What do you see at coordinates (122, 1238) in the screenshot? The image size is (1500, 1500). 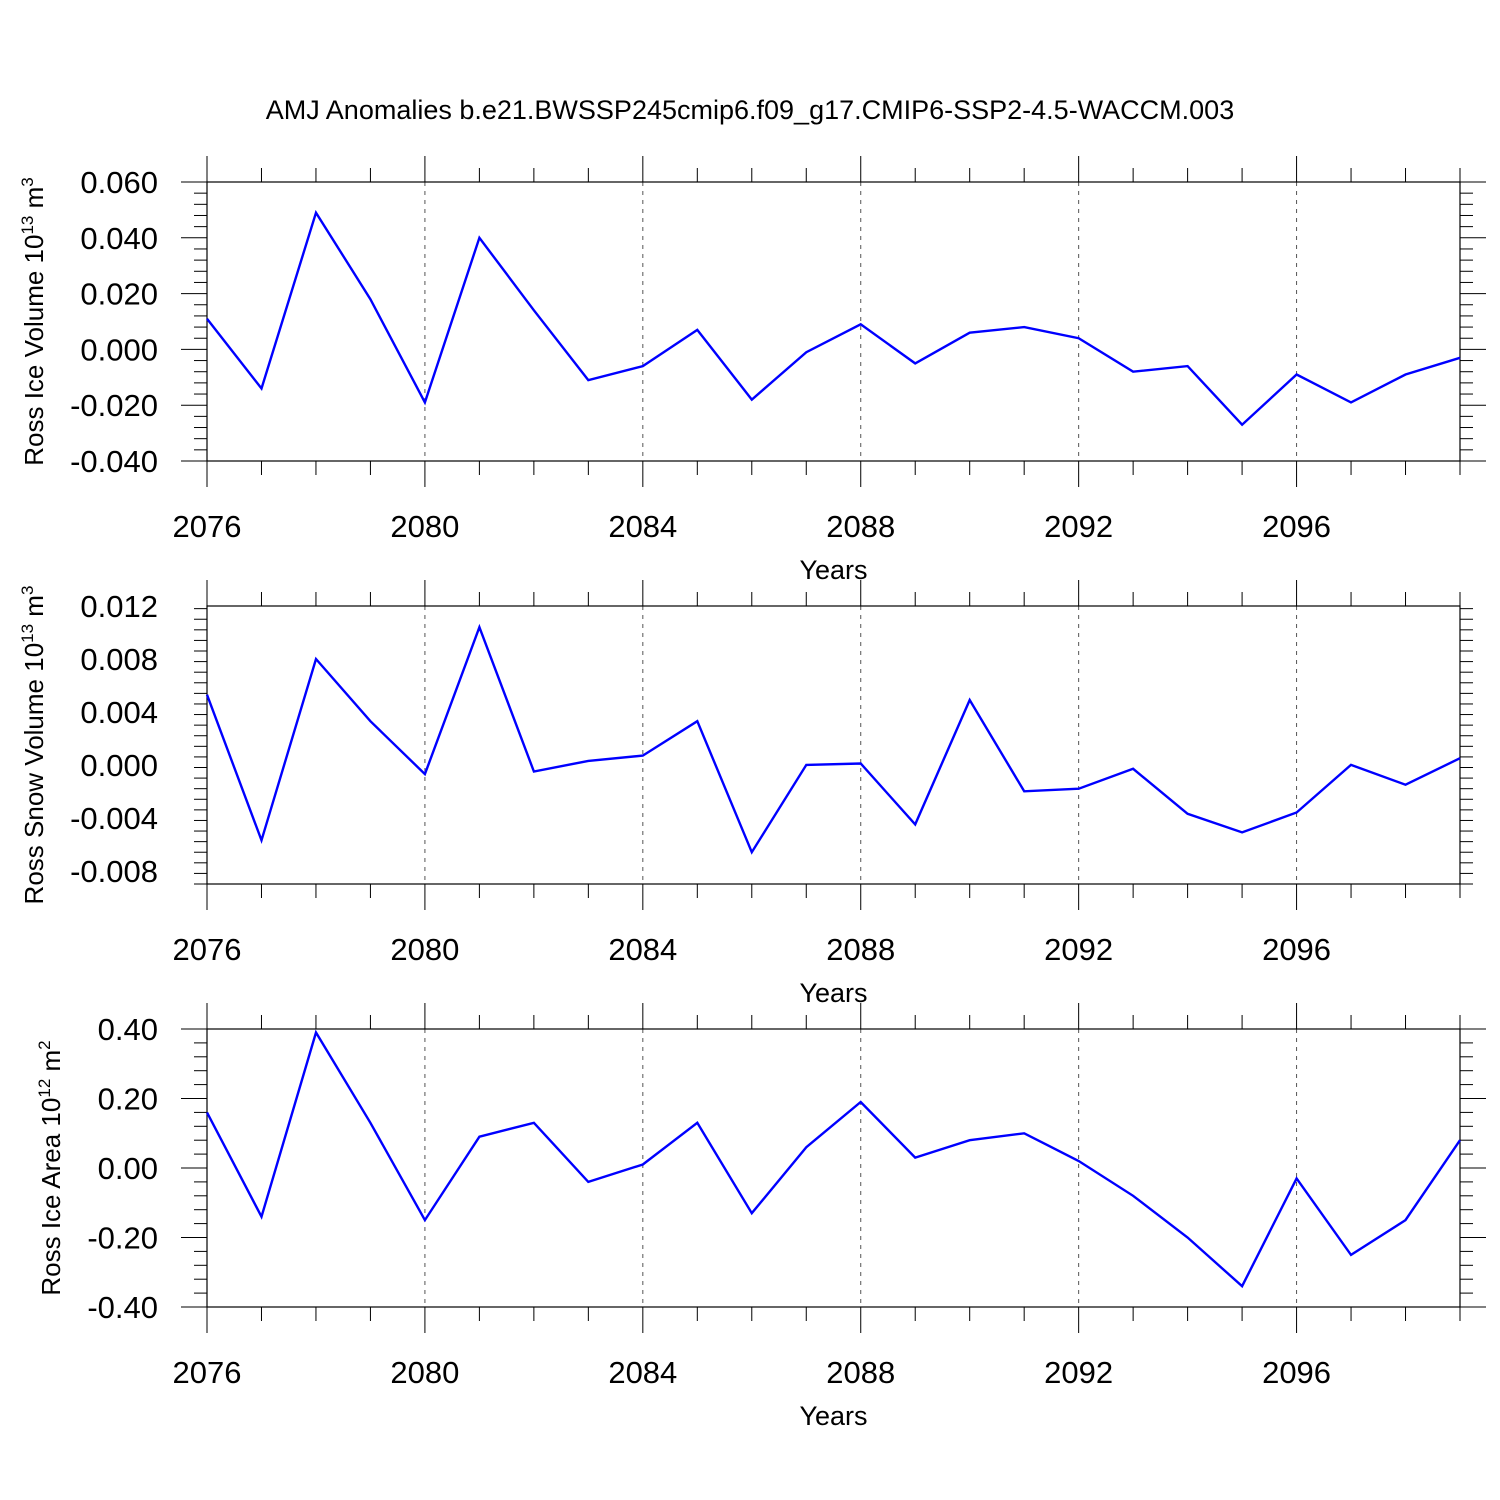 I see `y-tick-label: -0.20` at bounding box center [122, 1238].